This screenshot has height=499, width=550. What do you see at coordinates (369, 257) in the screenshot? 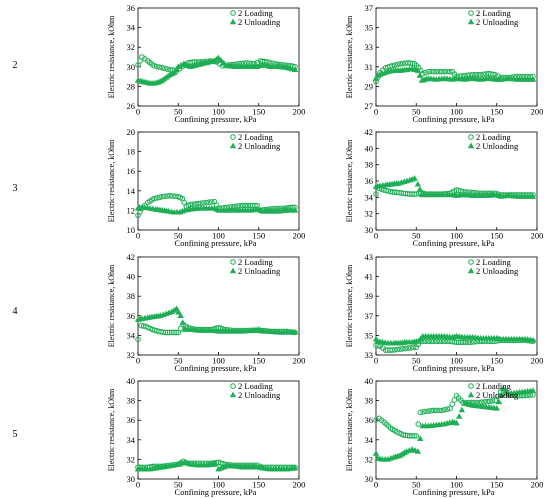
I see `y-tick-label: 43` at bounding box center [369, 257].